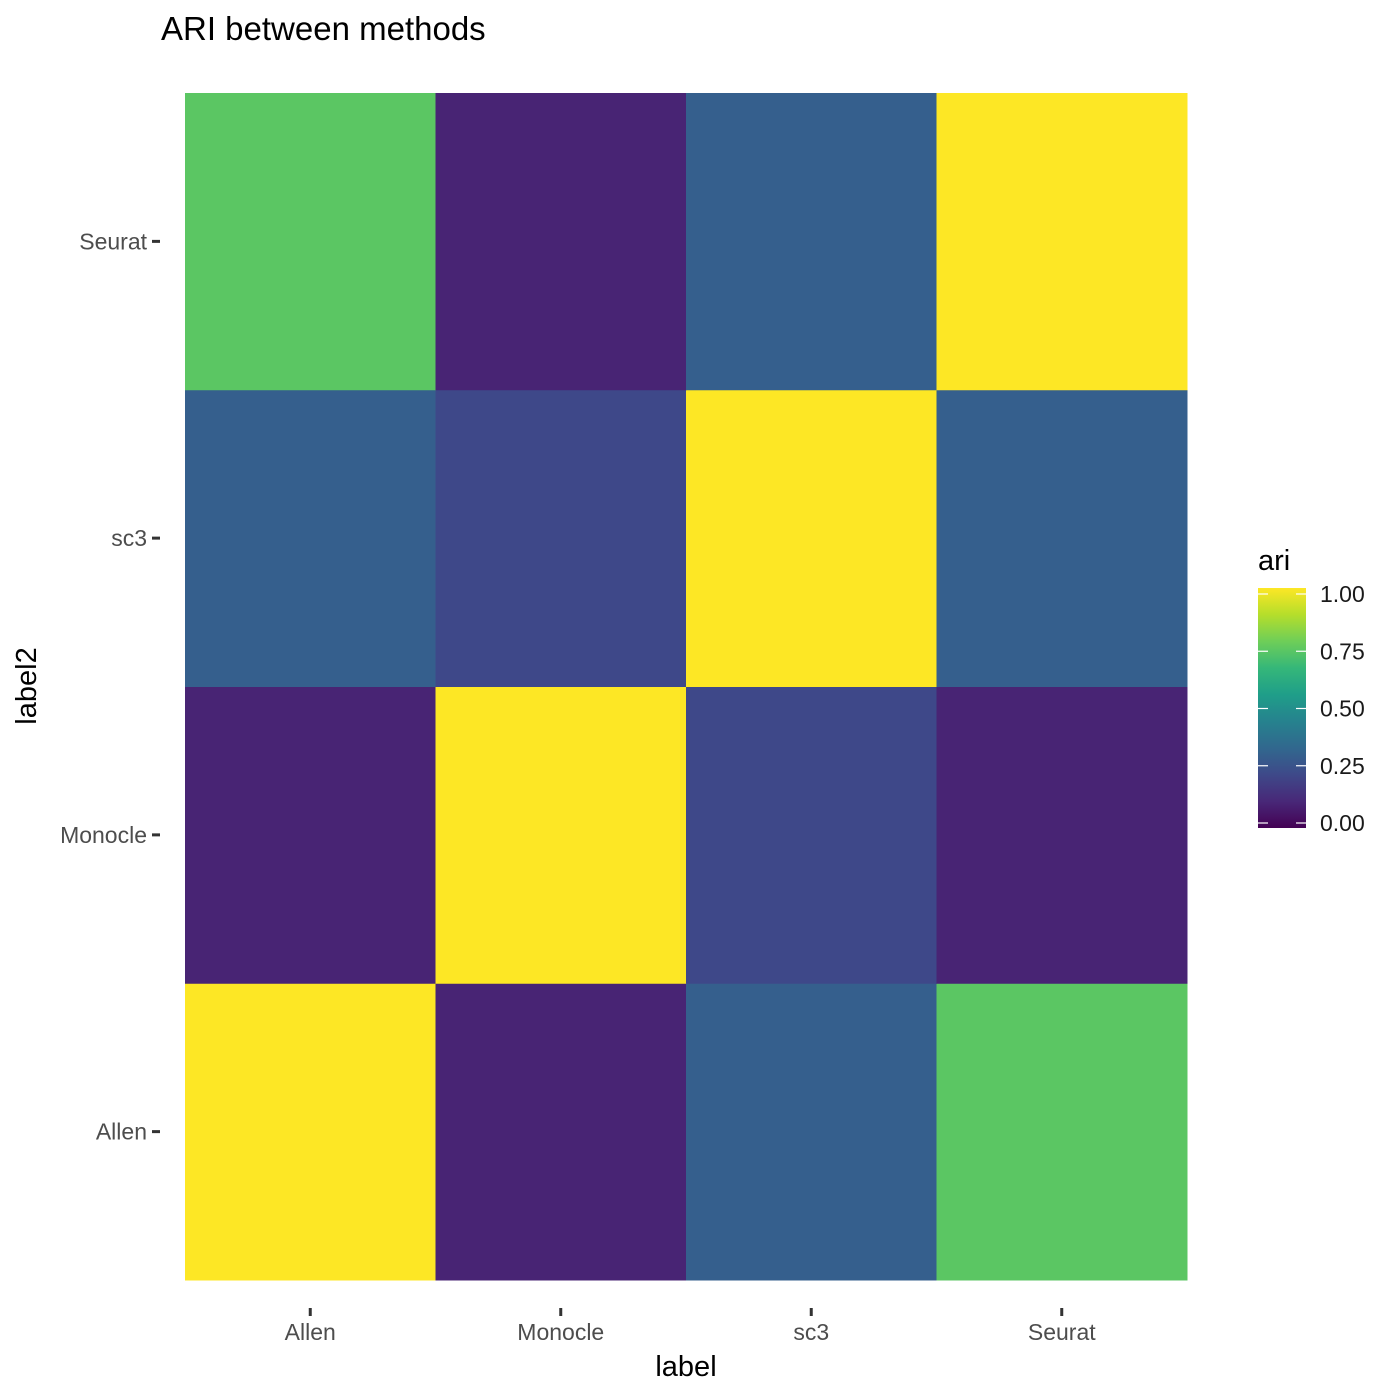 This screenshot has width=1400, height=1400. I want to click on heatmap-cell-sc3-Monocle, so click(811, 835).